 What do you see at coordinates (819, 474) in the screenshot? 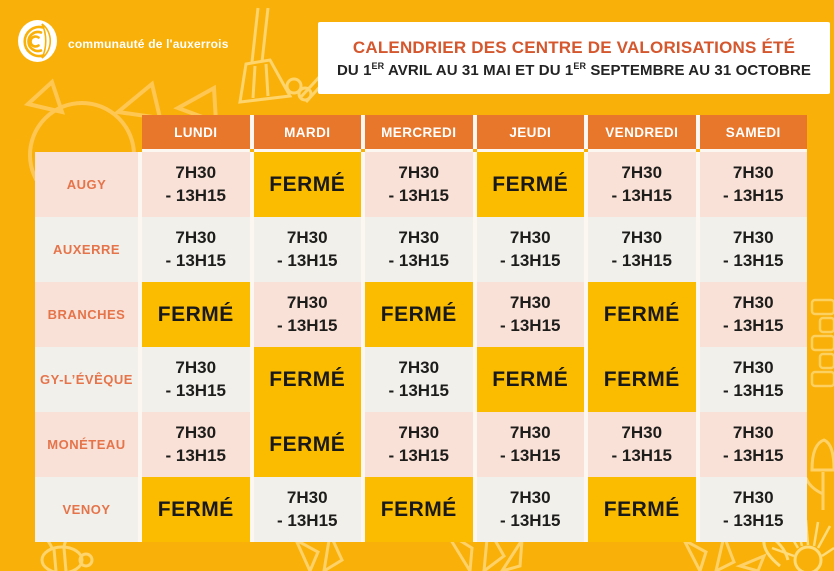
I see `tulip-icon` at bounding box center [819, 474].